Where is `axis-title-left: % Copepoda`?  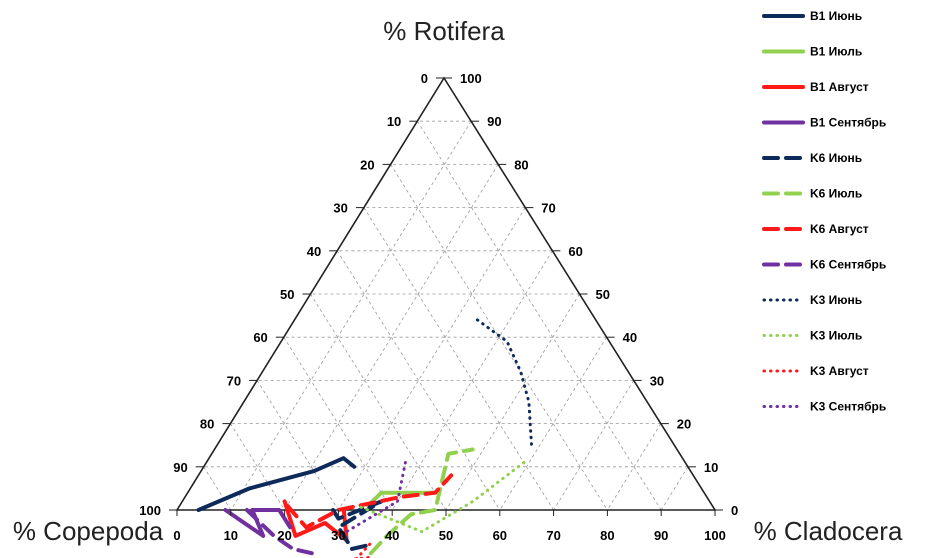
axis-title-left: % Copepoda is located at coordinates (88, 531).